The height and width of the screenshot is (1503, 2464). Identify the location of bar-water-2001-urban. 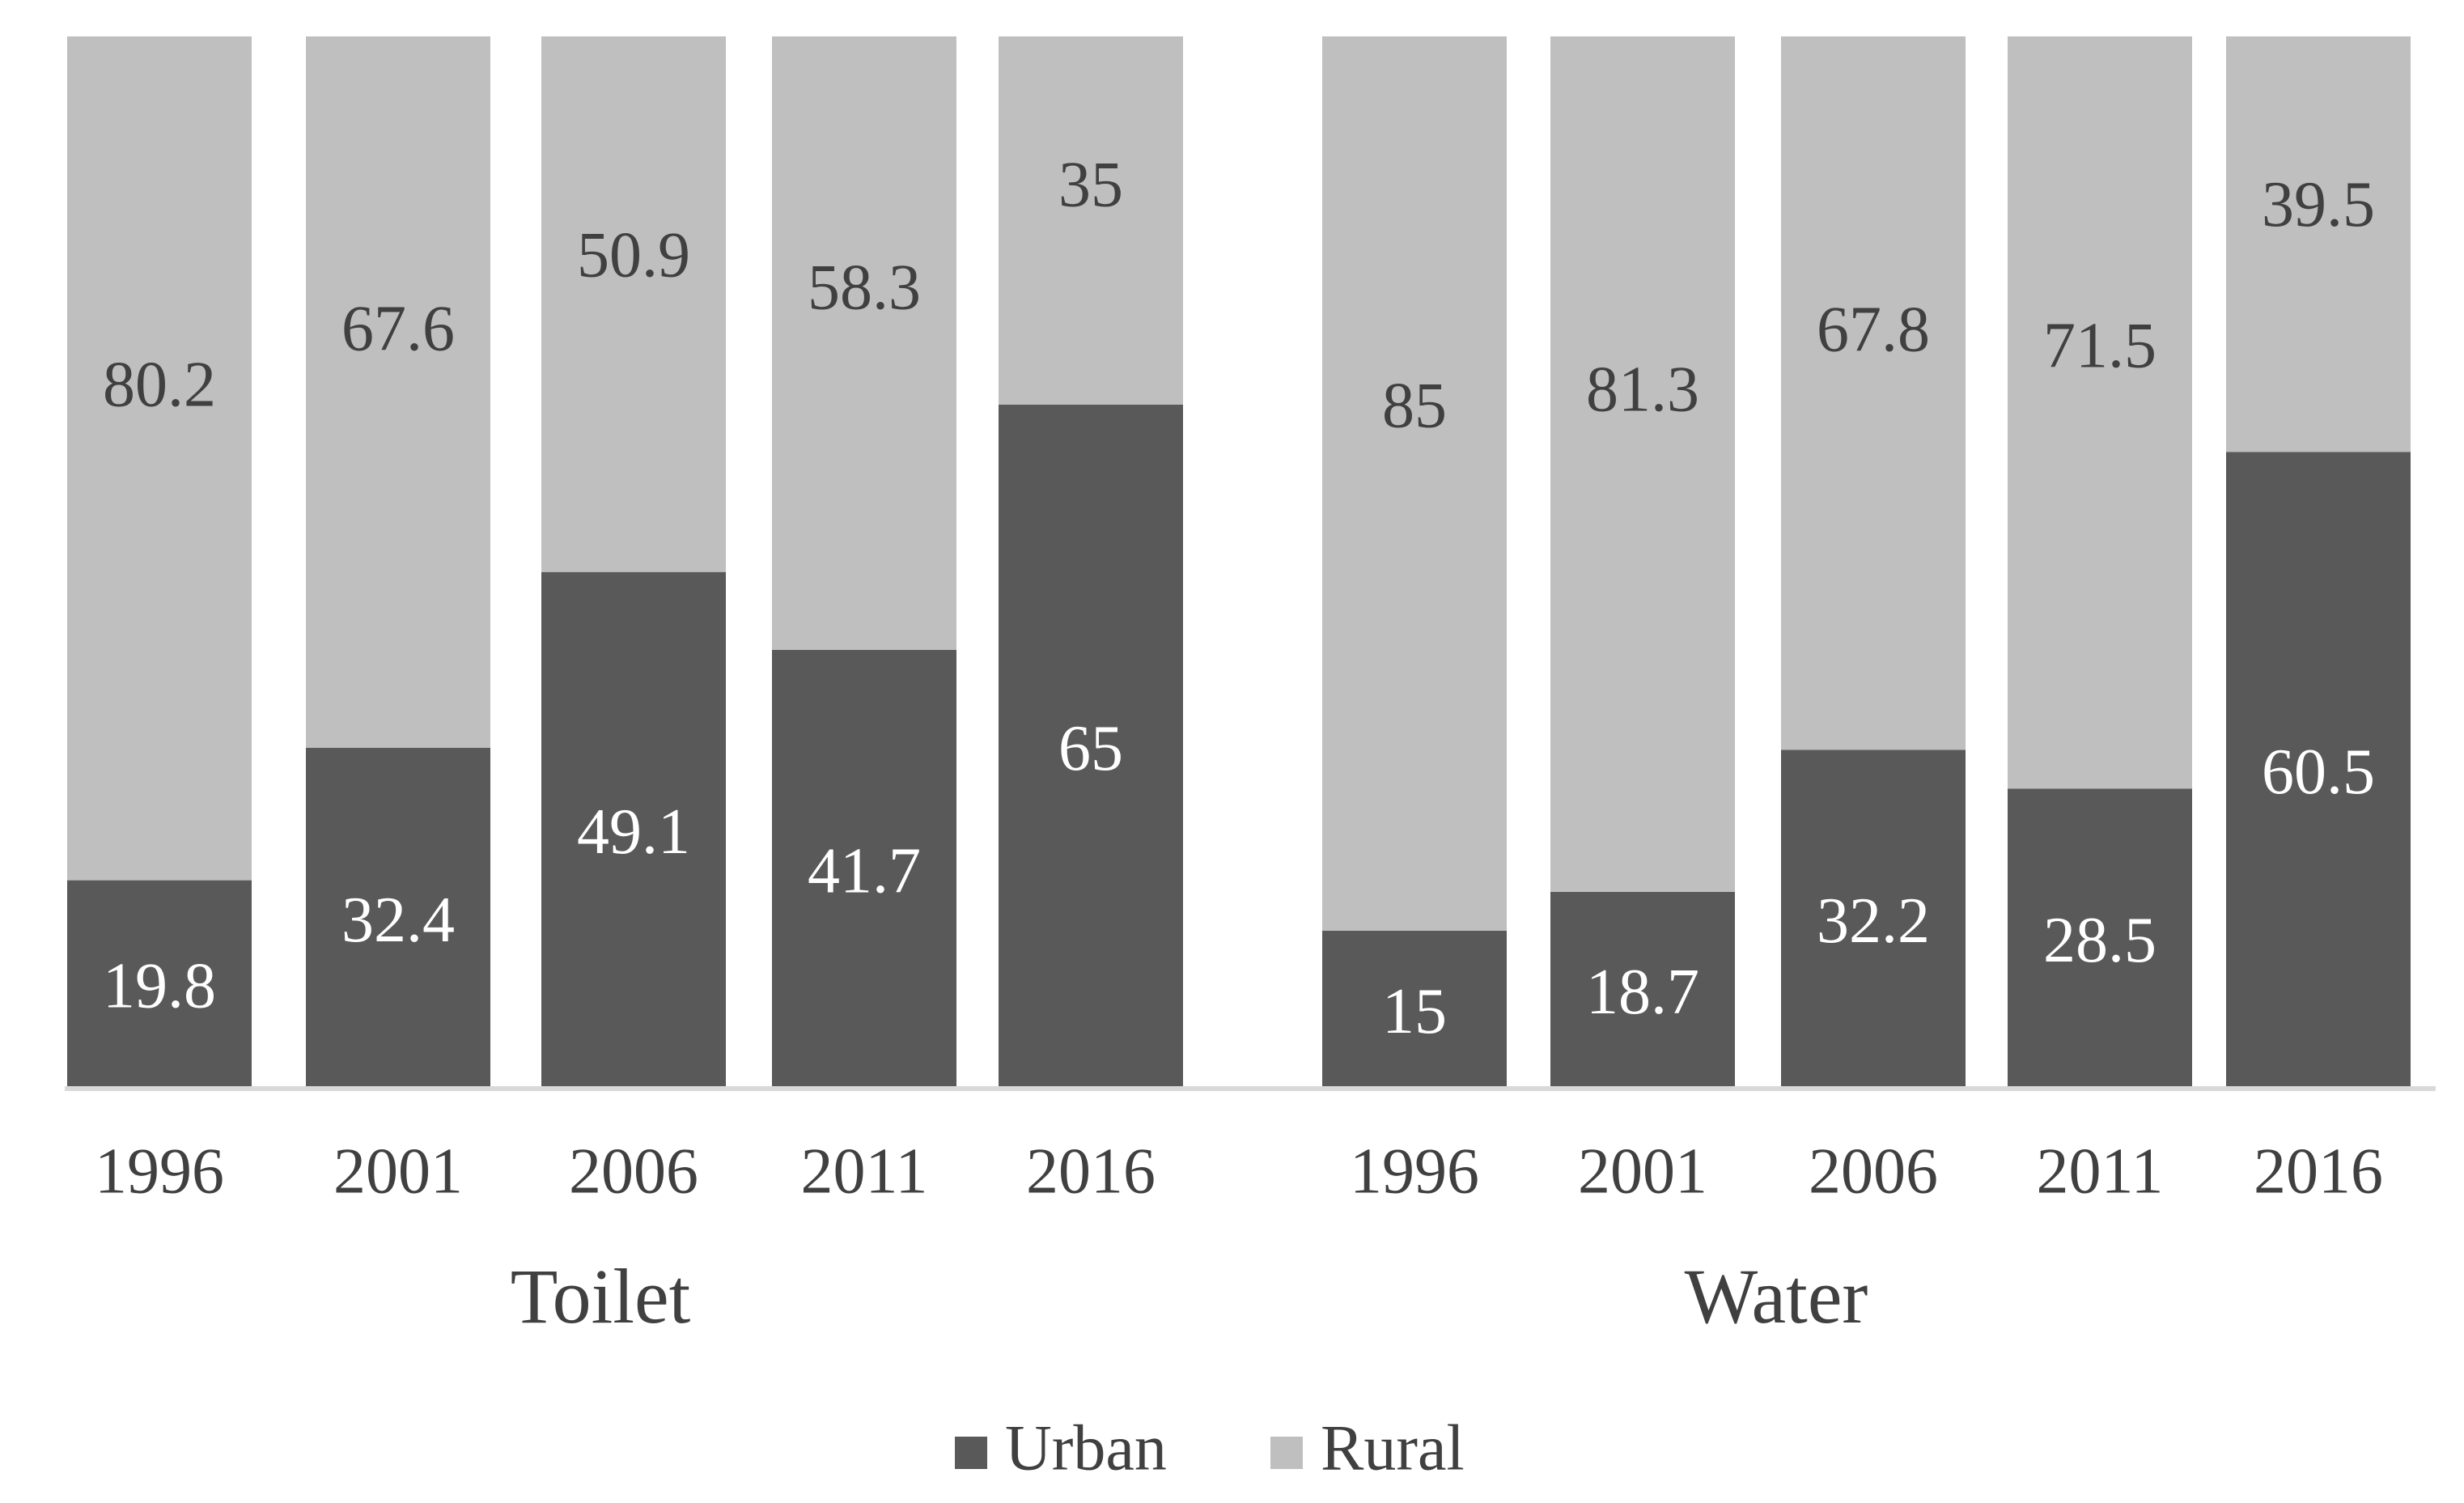
(1642, 990).